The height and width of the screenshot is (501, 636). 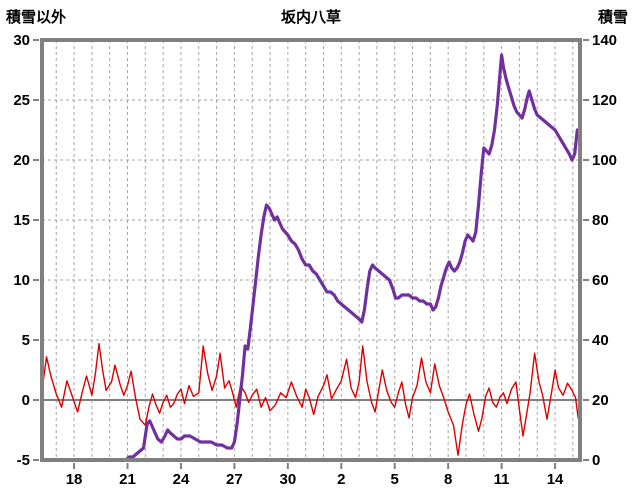 What do you see at coordinates (21, 100) in the screenshot?
I see `left-tick-label: 25` at bounding box center [21, 100].